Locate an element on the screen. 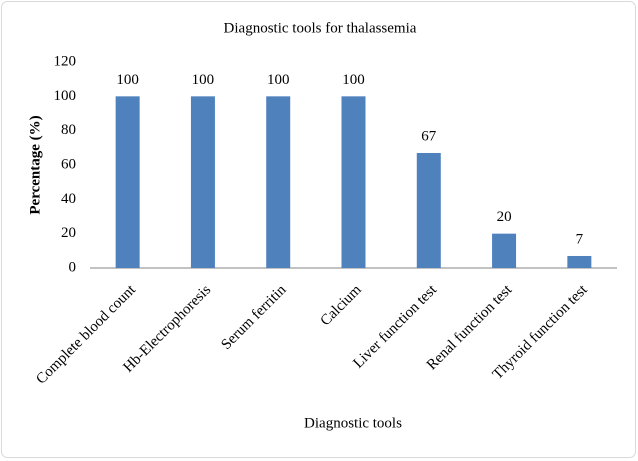 This screenshot has height=461, width=638. y-tick-label: 120 is located at coordinates (65, 61).